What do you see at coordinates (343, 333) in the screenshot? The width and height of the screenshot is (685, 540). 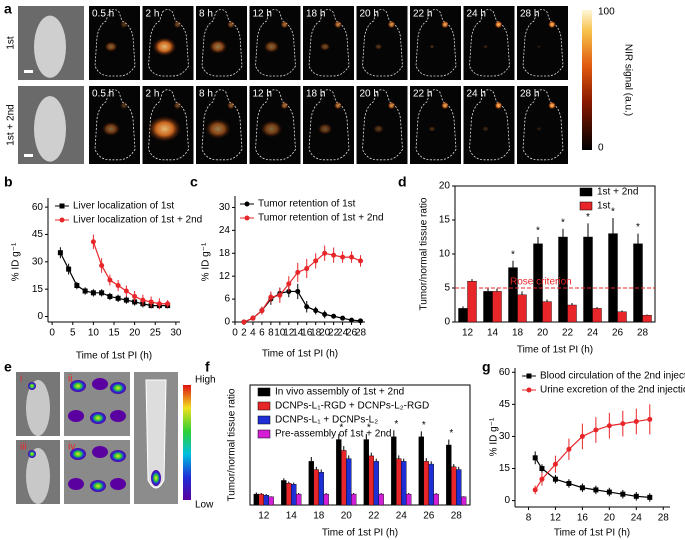 I see `x-tick-label: 24` at bounding box center [343, 333].